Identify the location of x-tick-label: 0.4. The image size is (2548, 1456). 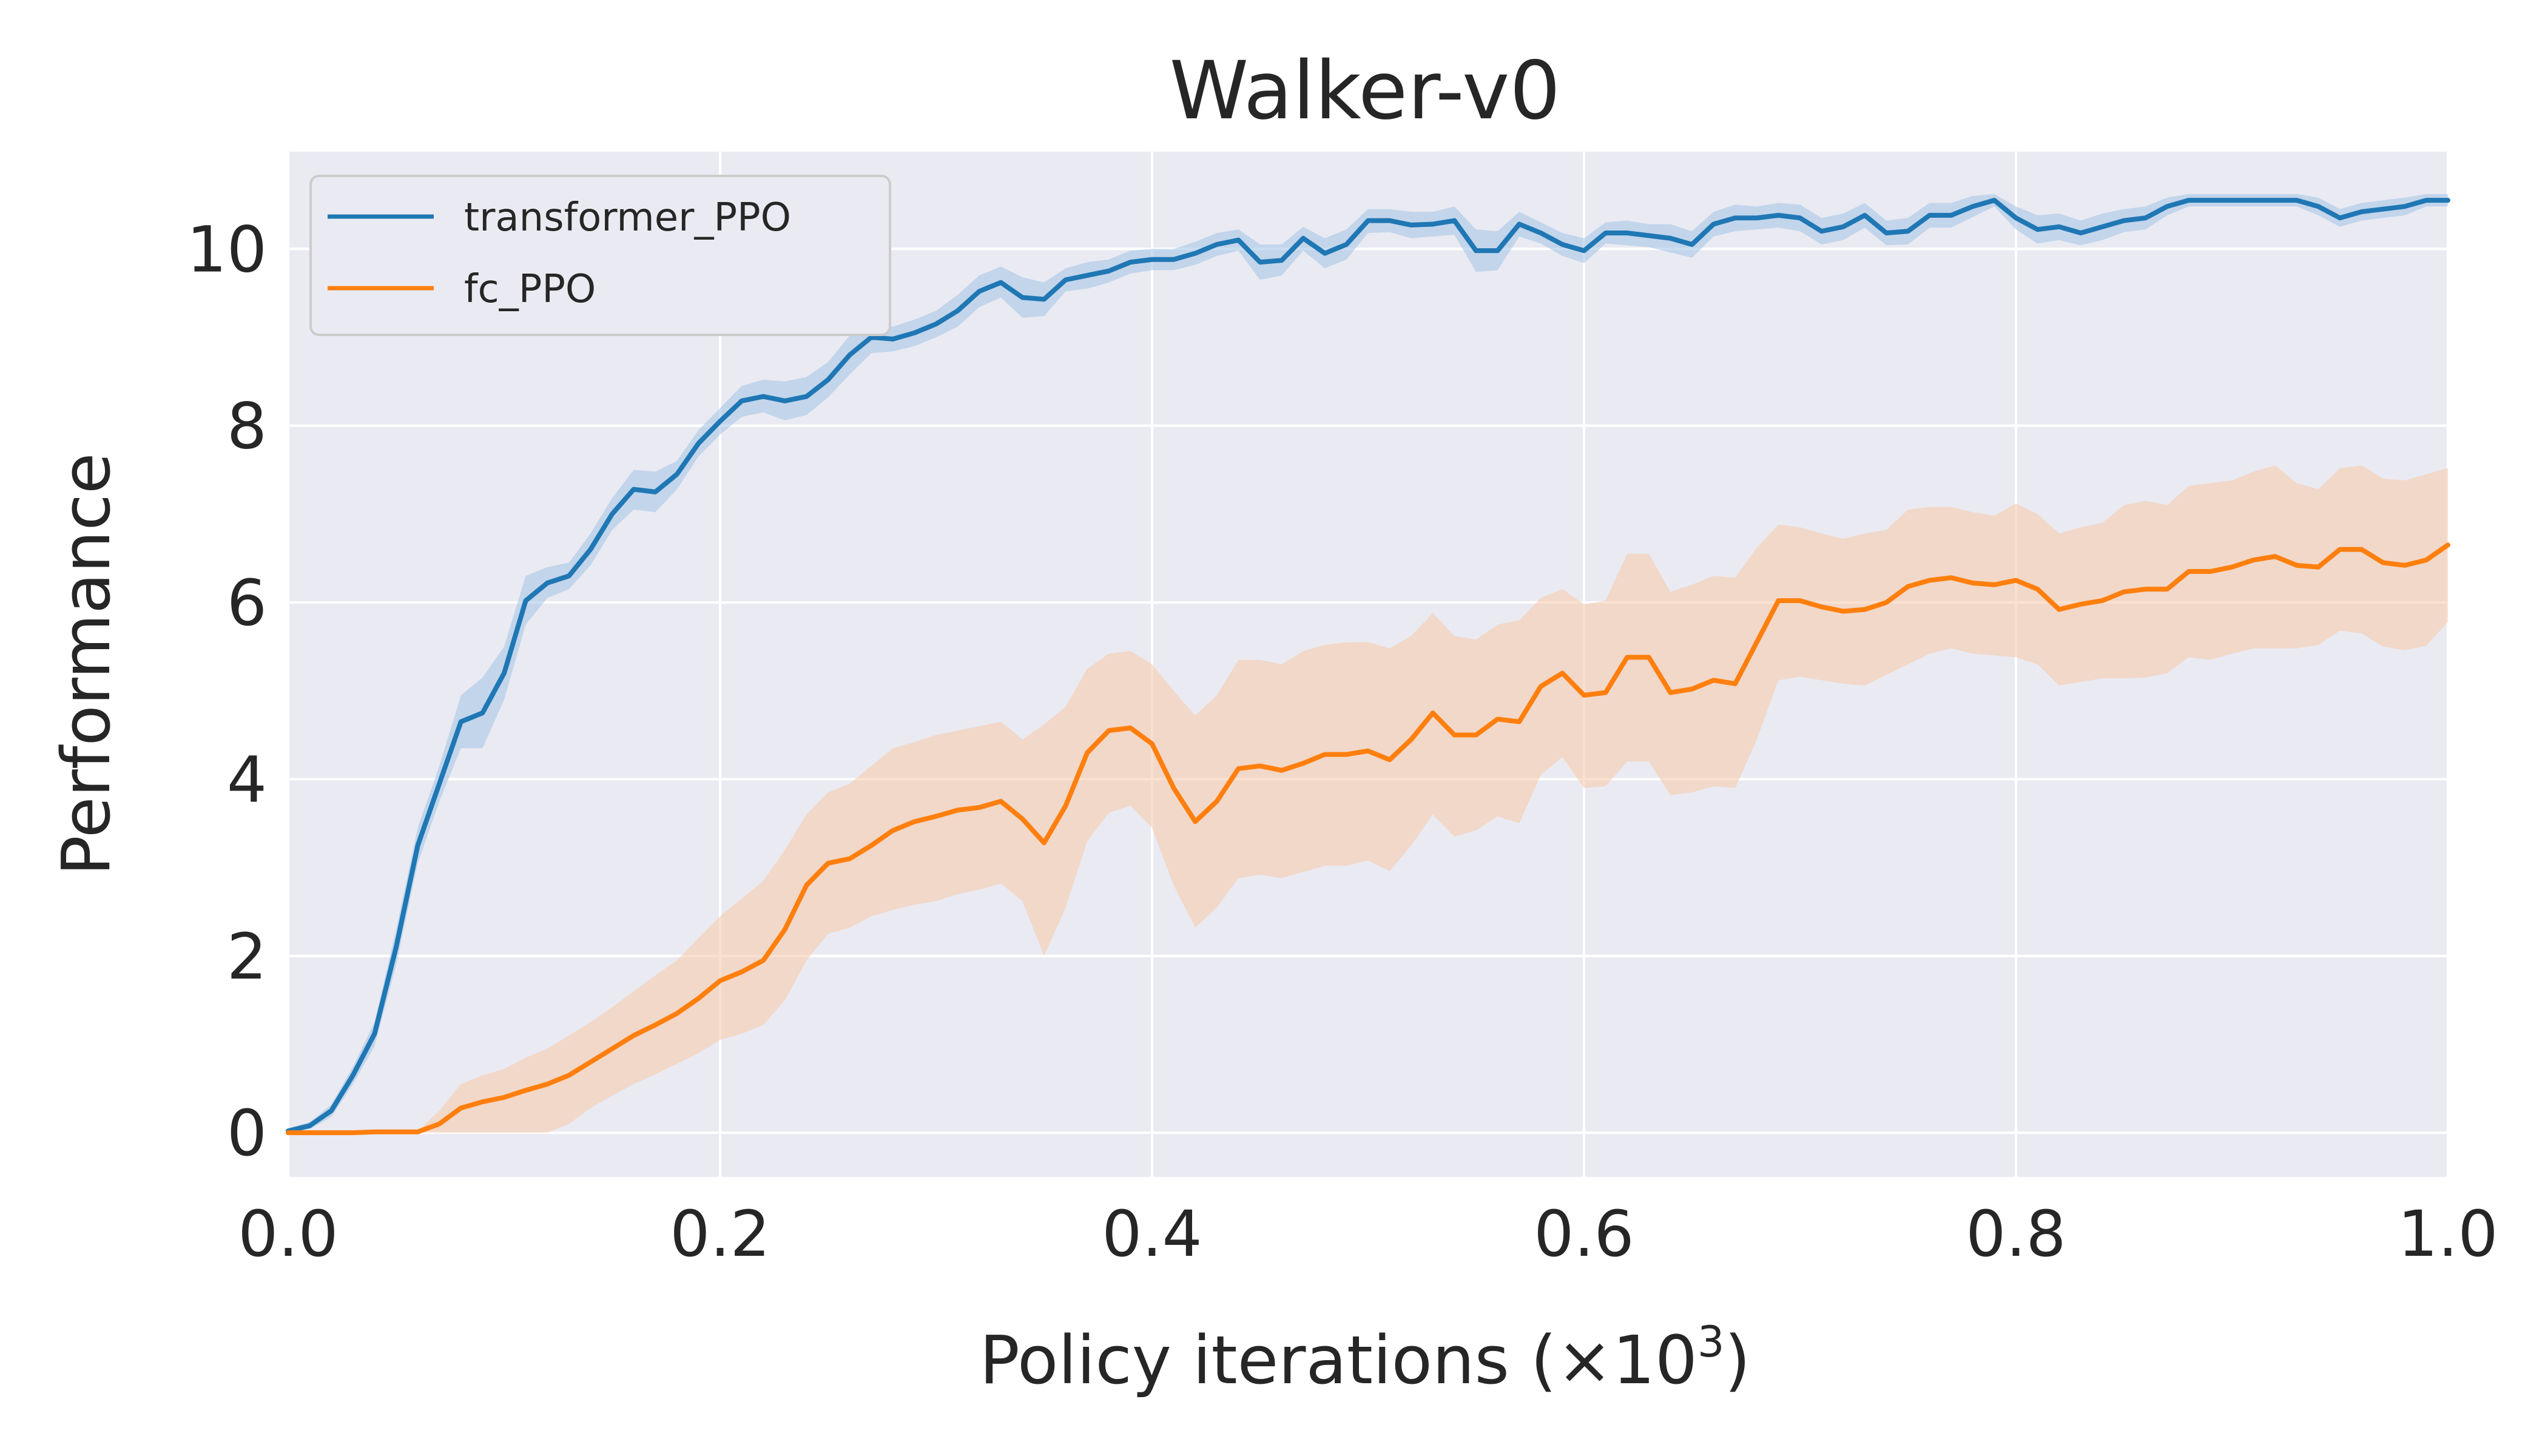
(1152, 1234).